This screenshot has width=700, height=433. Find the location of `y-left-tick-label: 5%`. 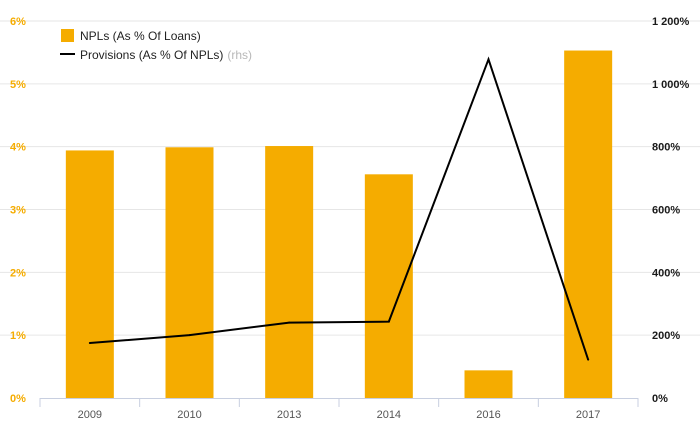

y-left-tick-label: 5% is located at coordinates (18, 85).